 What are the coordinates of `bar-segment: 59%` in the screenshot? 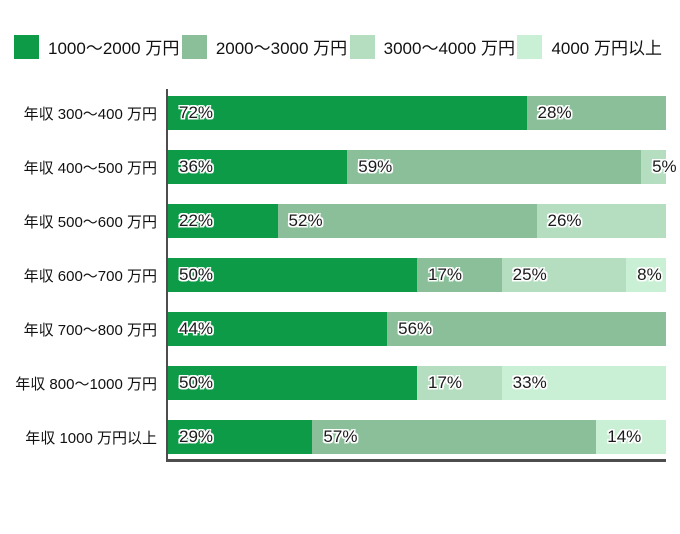 It's located at (494, 167).